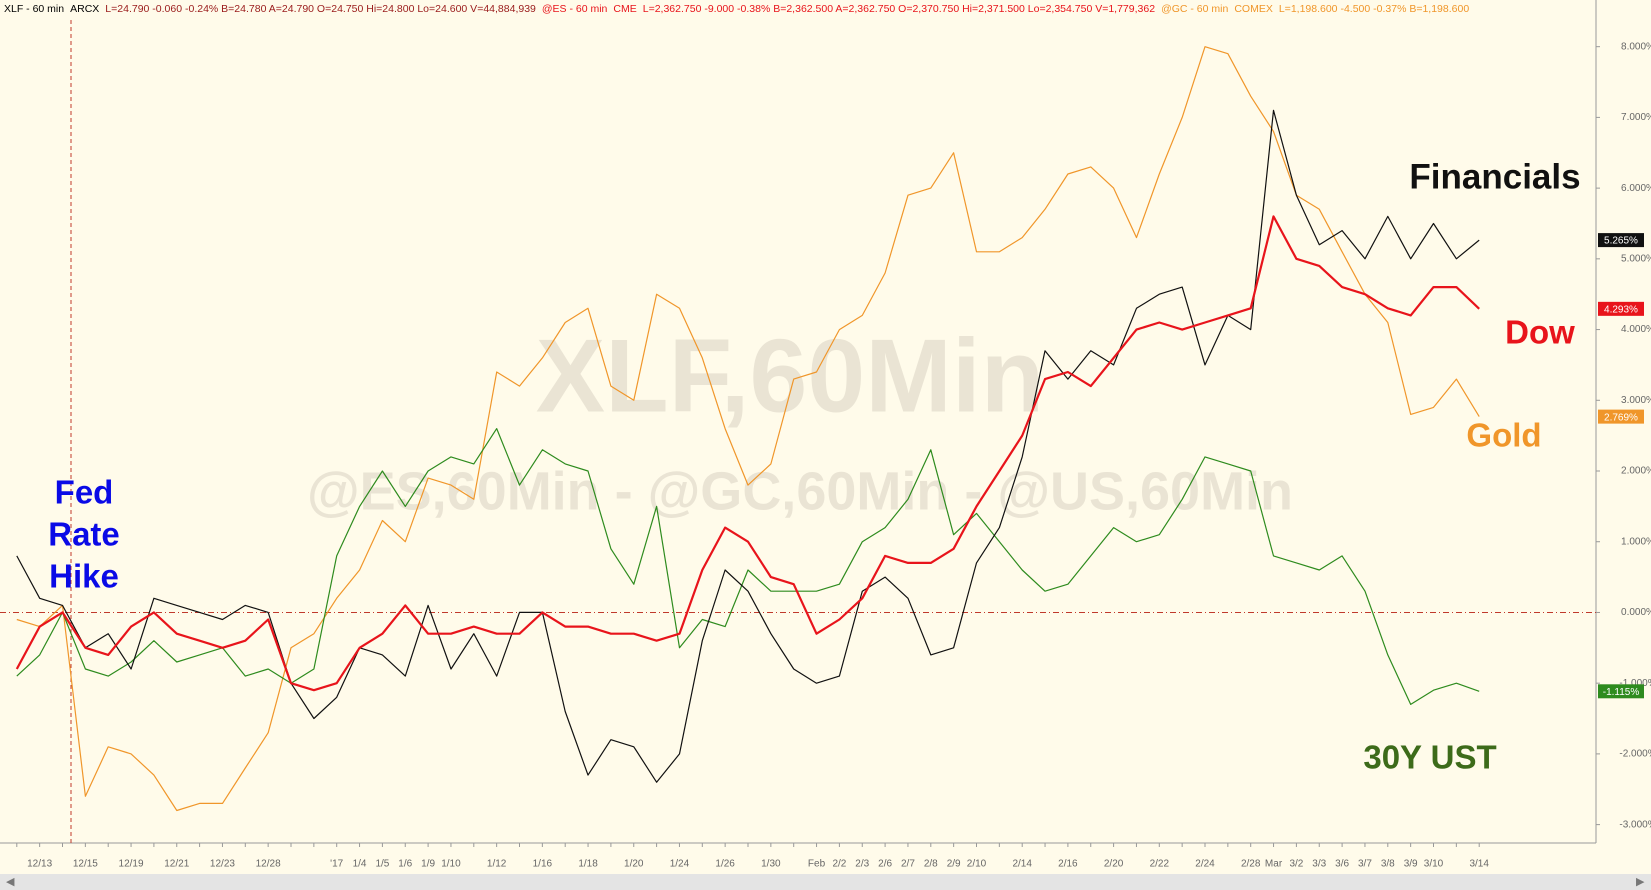 This screenshot has height=890, width=1651. What do you see at coordinates (84, 492) in the screenshot?
I see `annotation: Fed` at bounding box center [84, 492].